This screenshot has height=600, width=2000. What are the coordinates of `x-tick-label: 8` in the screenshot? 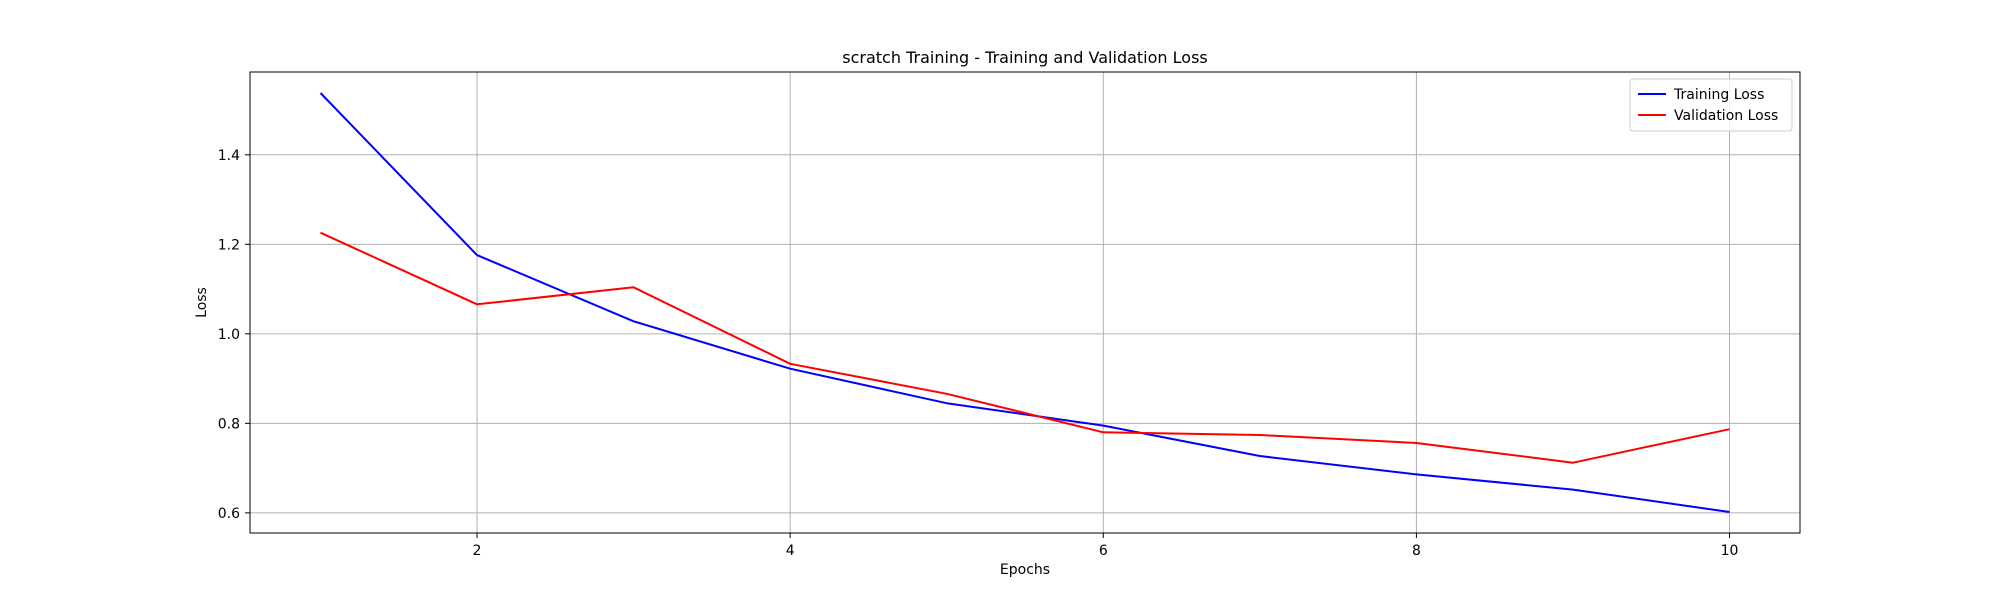 It's located at (1416, 551).